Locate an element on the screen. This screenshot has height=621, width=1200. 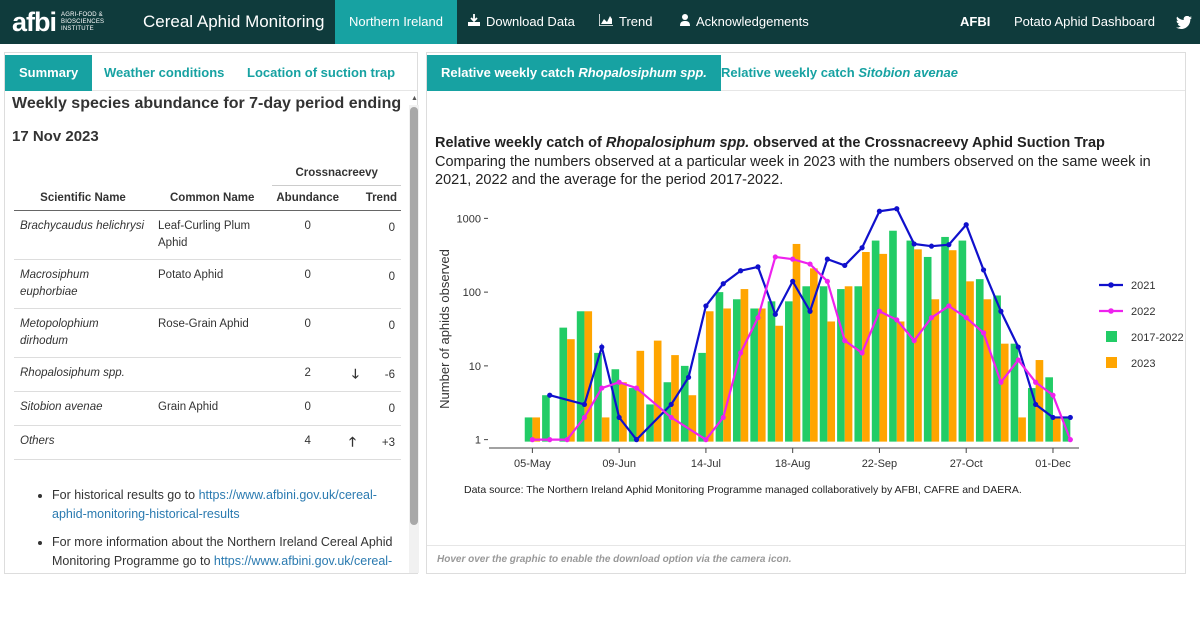
nav-potato-label: Potato Aphid Dashboard is located at coordinates (1084, 21).